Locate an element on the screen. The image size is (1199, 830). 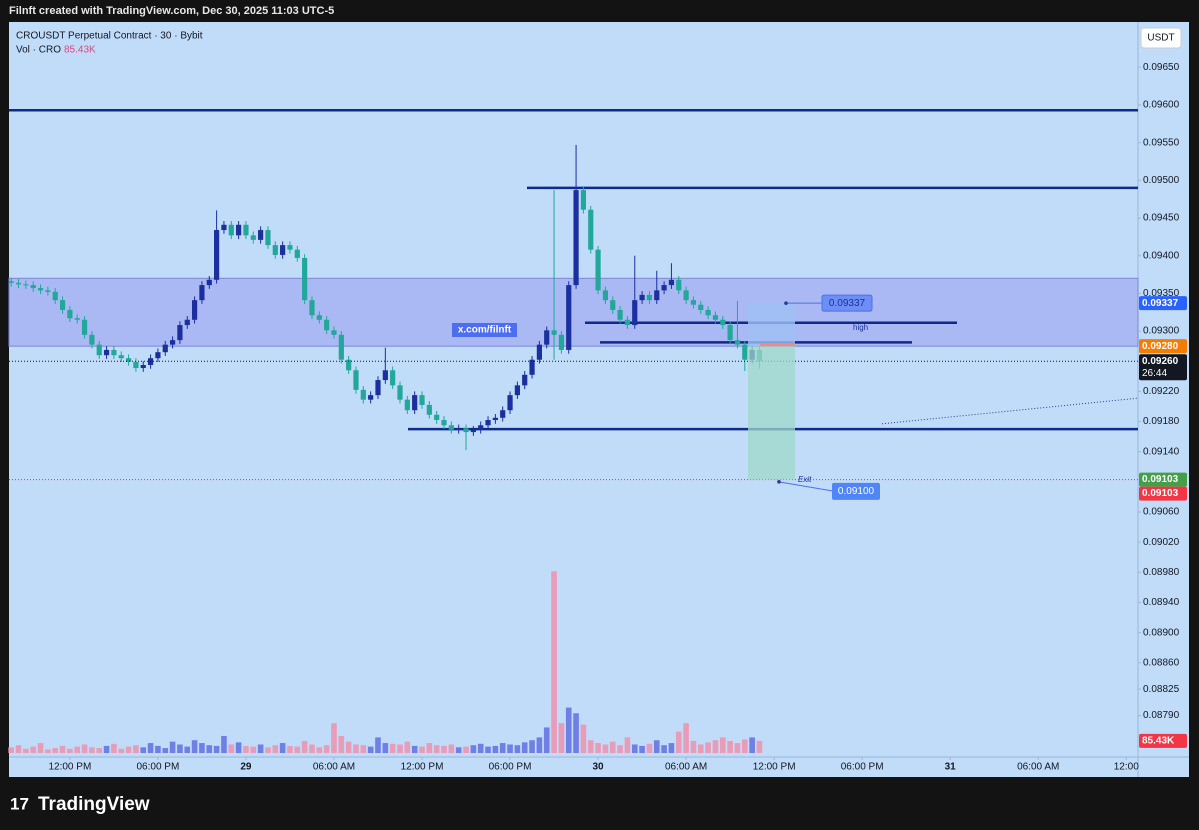
y-tick-label: 0.09400 is located at coordinates (1161, 255).